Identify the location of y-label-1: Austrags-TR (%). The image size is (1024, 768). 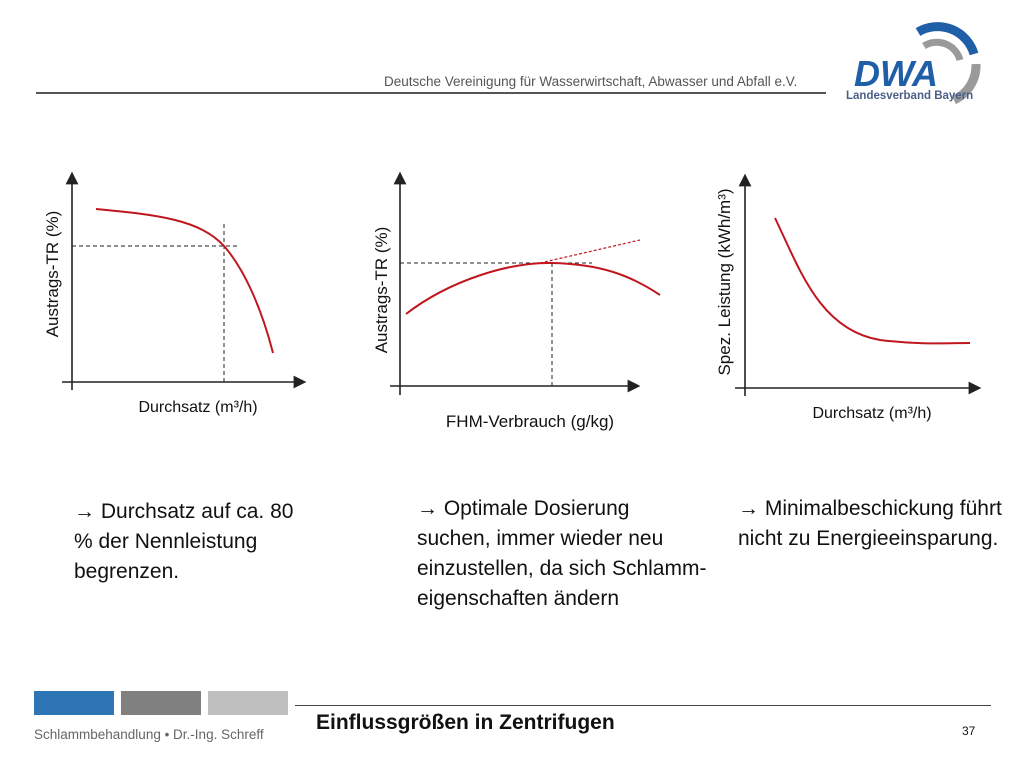
(52, 274).